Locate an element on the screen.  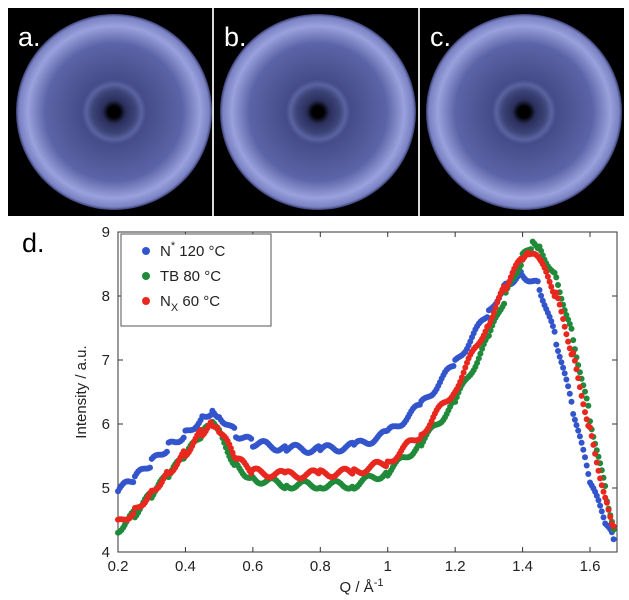
y-tick-label: 9 is located at coordinates (106, 232).